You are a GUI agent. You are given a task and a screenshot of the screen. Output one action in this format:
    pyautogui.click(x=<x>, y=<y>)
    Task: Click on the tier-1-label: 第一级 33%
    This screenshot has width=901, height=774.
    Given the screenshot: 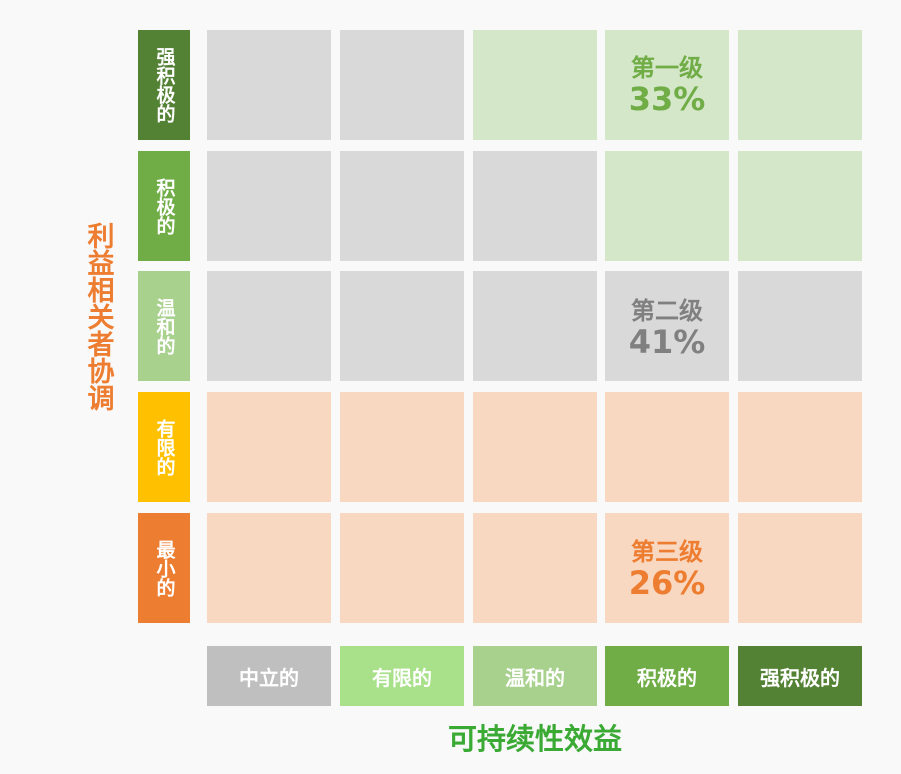 What is the action you would take?
    pyautogui.click(x=667, y=85)
    